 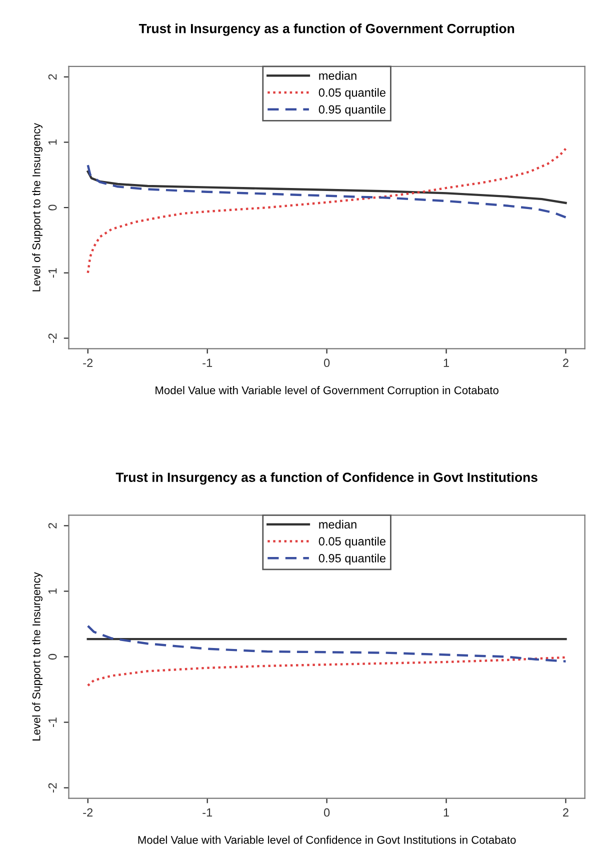 I want to click on chart-title: Trust in Insurgency as a function of Government Corruption, so click(x=326, y=30).